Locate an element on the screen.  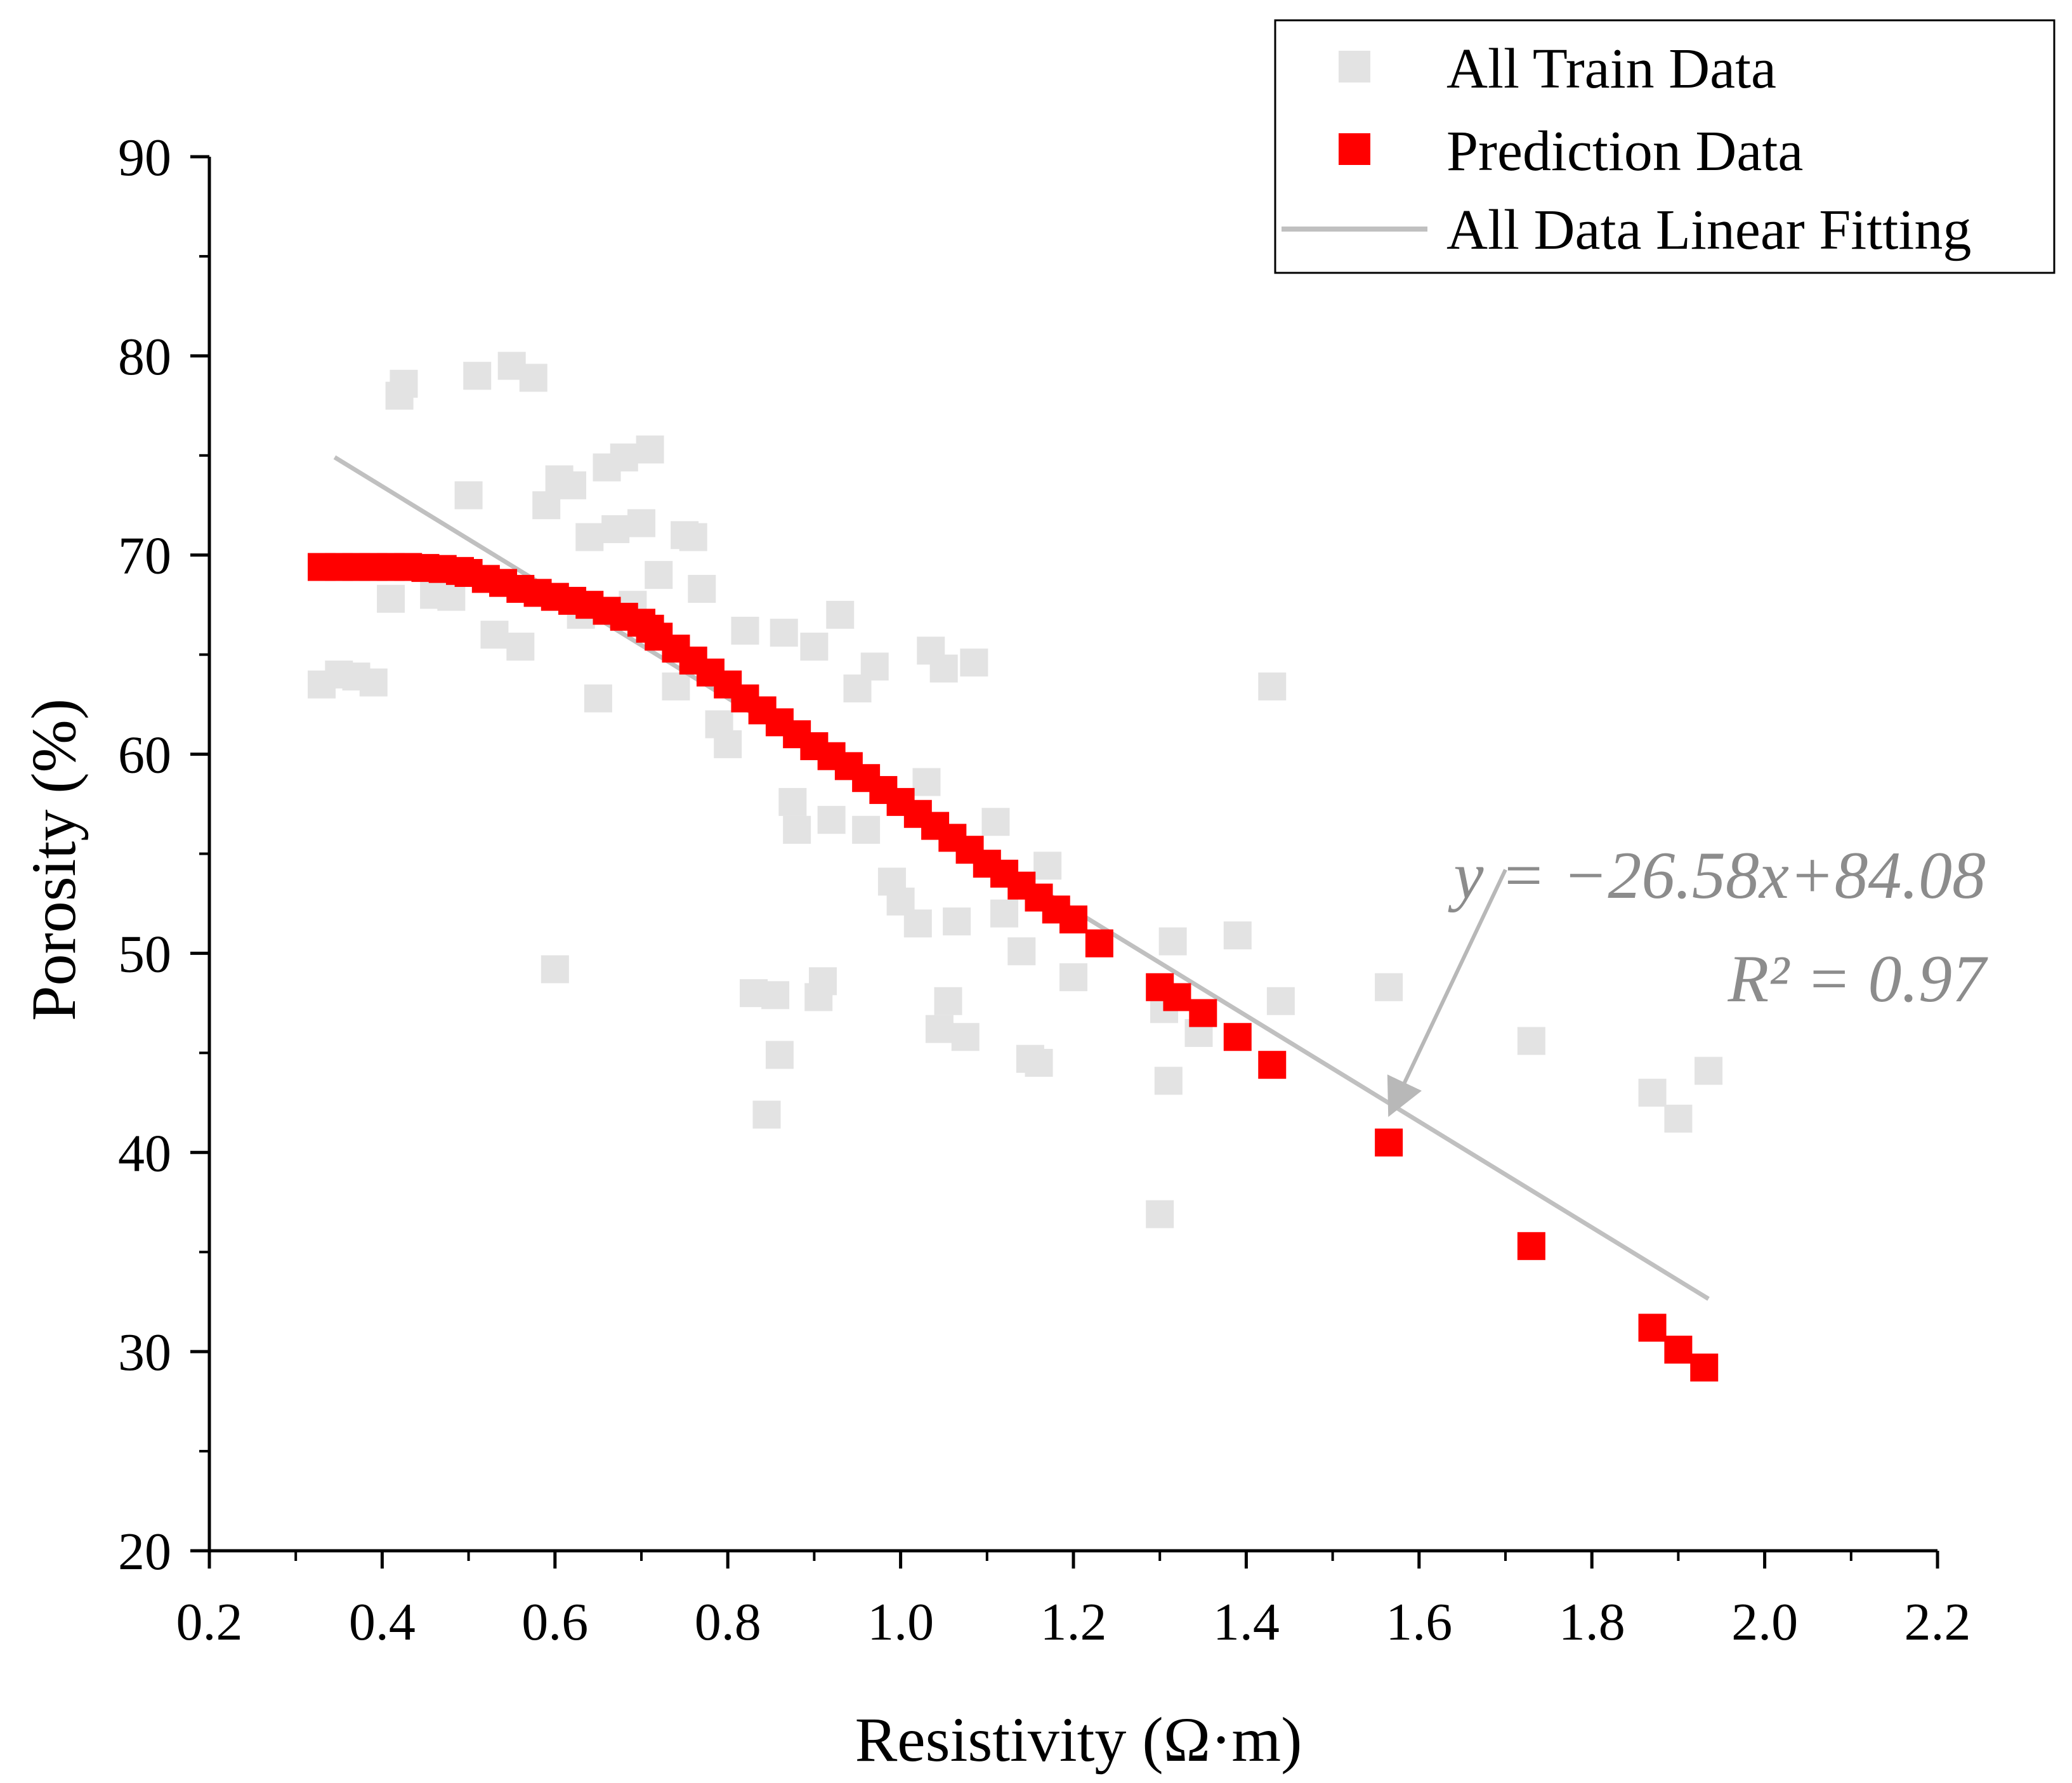
y-tick-label: 90 is located at coordinates (144, 157).